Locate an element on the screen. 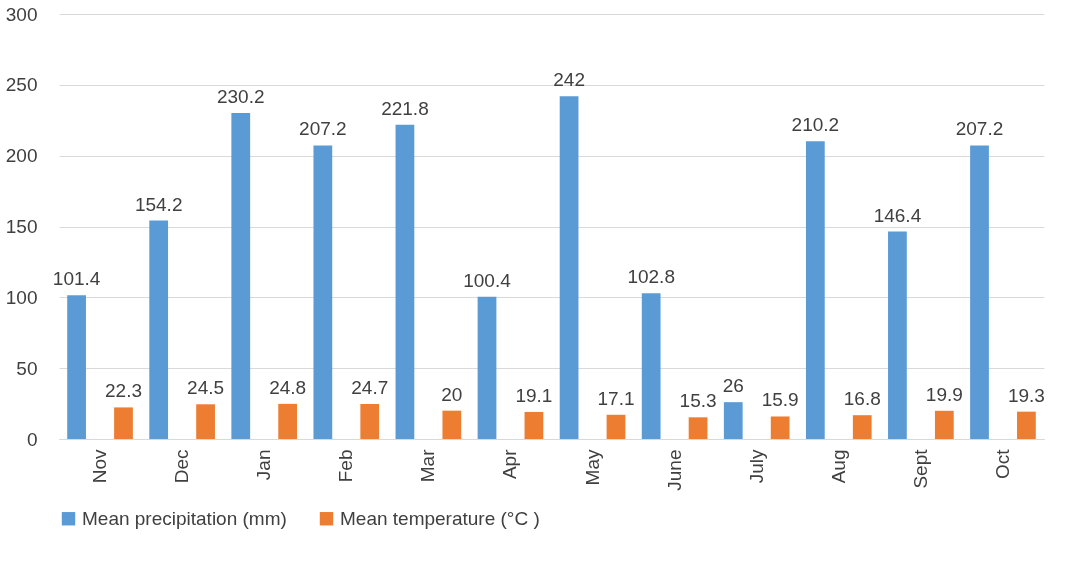 This screenshot has height=577, width=1067. x-tick-label: Aug is located at coordinates (838, 466).